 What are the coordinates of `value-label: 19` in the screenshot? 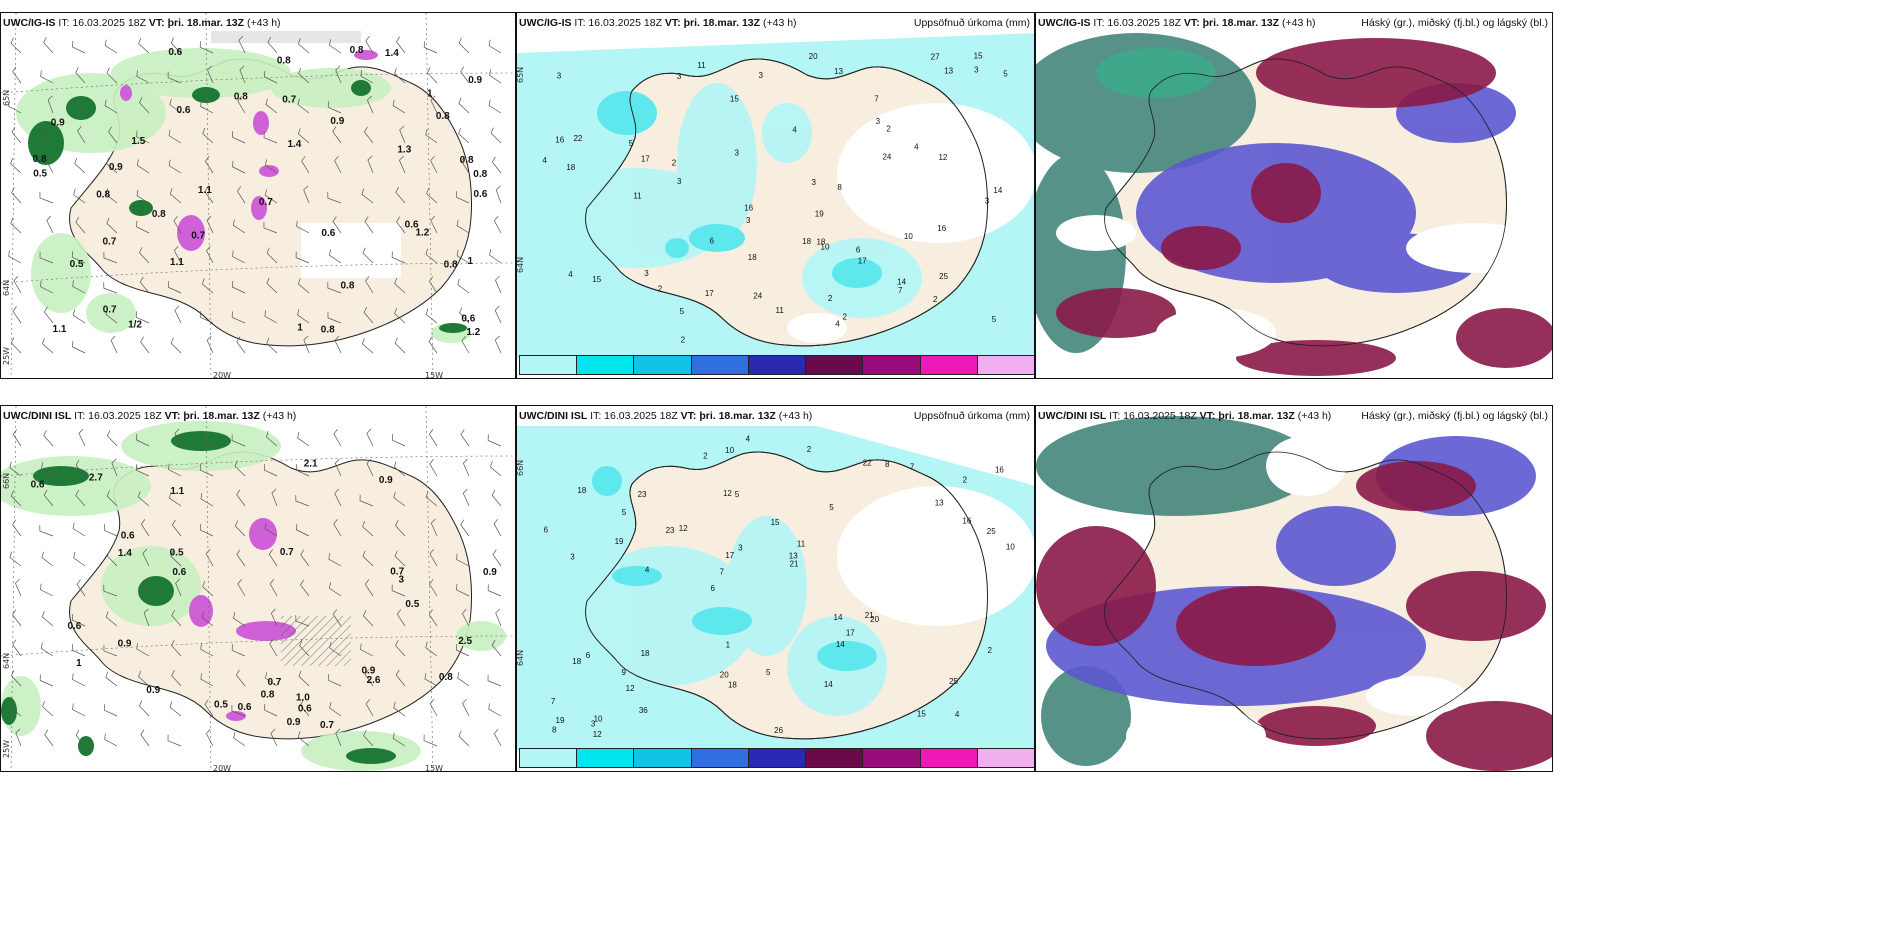 It's located at (619, 541).